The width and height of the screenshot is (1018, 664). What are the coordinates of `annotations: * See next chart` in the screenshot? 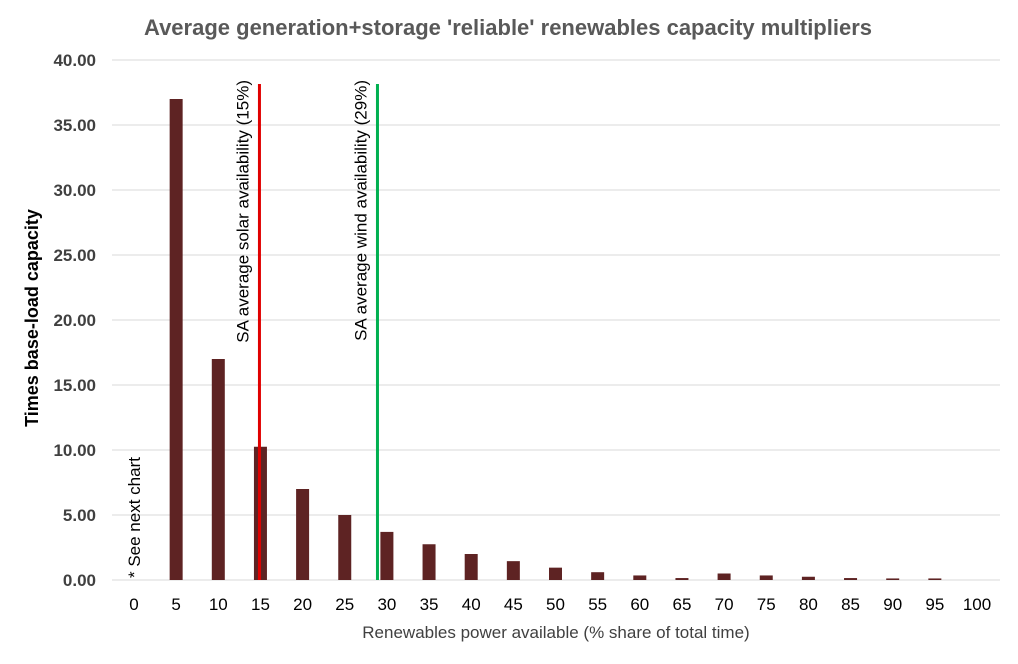 It's located at (134, 517).